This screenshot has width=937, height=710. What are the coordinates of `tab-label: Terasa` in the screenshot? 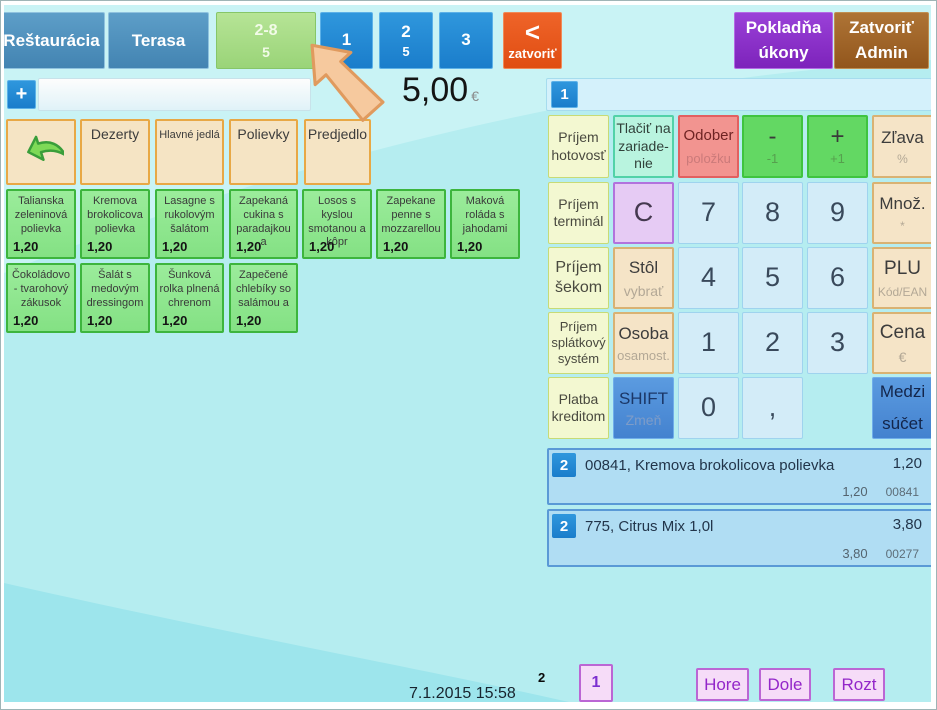 It's located at (158, 40).